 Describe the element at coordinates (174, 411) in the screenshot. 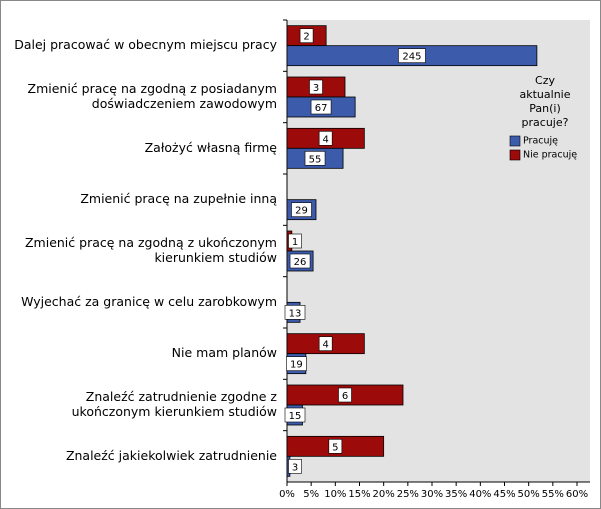

I see `category-label: ukończonym kierunkiem studiów` at that location.